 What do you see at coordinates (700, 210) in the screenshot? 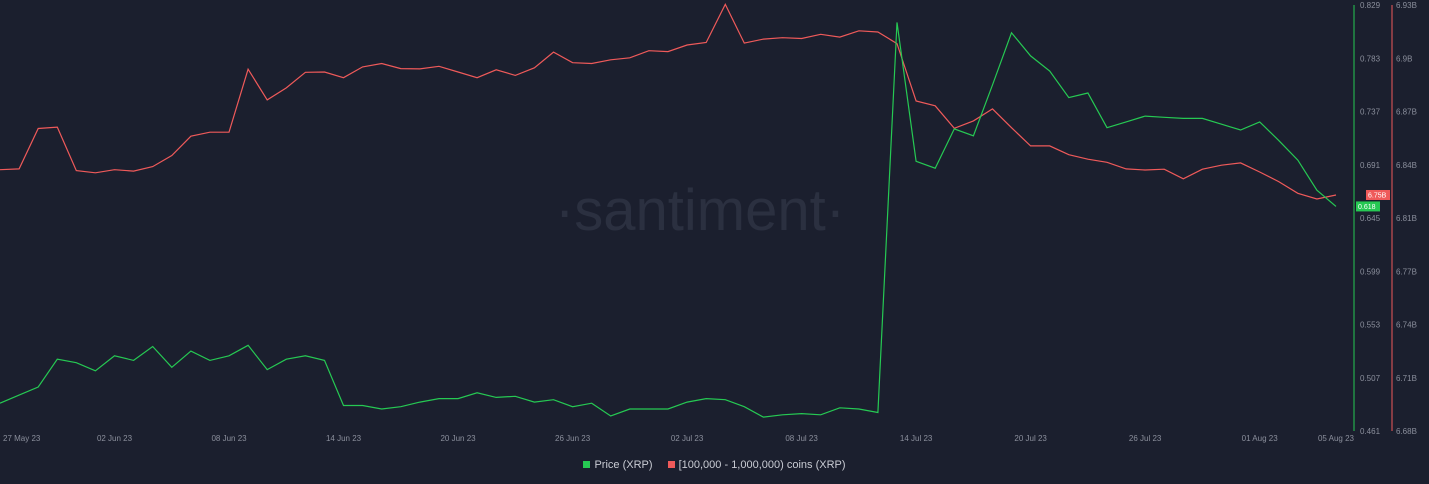
I see `santiment-watermark: ·santiment·` at bounding box center [700, 210].